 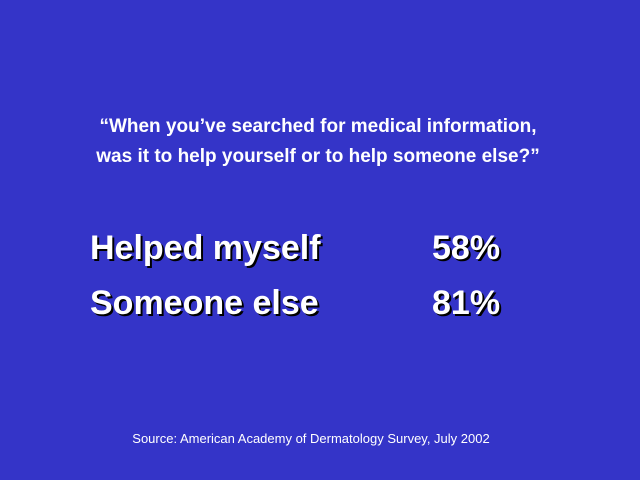 I want to click on row-value: 58%, so click(x=466, y=248).